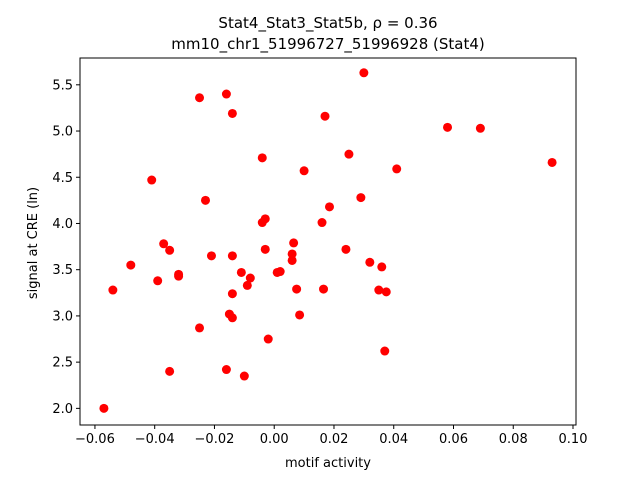  I want to click on y-tick-label: 4.0, so click(62, 224).